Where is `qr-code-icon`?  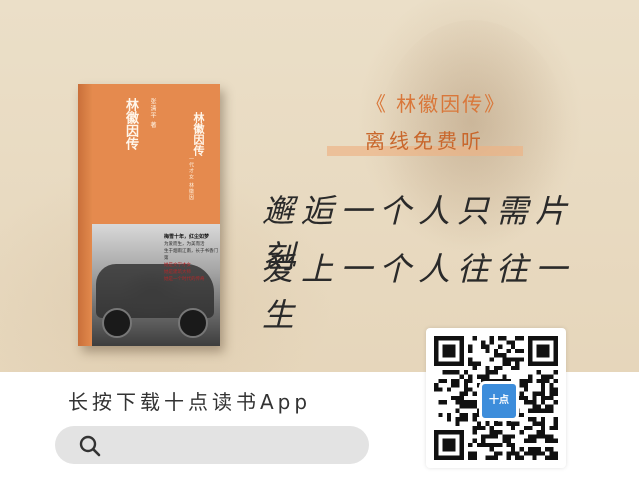 qr-code-icon is located at coordinates (496, 398).